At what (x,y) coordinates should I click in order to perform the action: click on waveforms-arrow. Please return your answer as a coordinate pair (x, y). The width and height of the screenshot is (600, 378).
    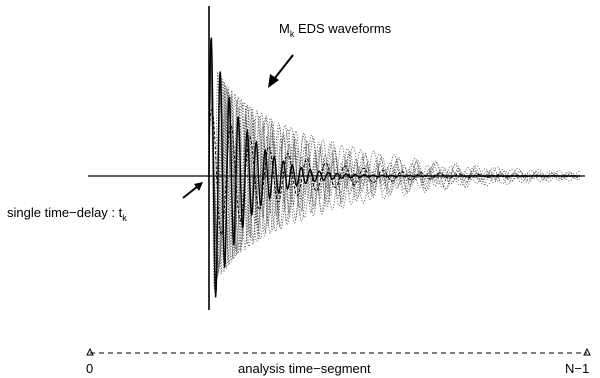
    Looking at the image, I should click on (281, 71).